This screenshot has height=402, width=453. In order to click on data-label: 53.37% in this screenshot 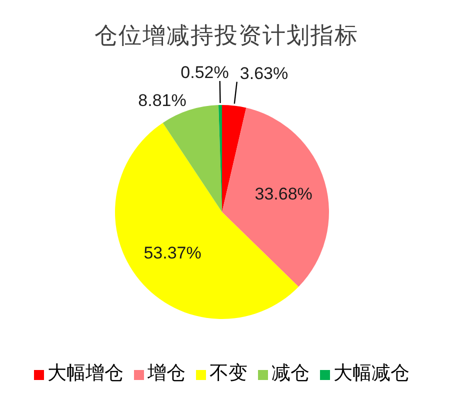, I will do `click(173, 252)`.